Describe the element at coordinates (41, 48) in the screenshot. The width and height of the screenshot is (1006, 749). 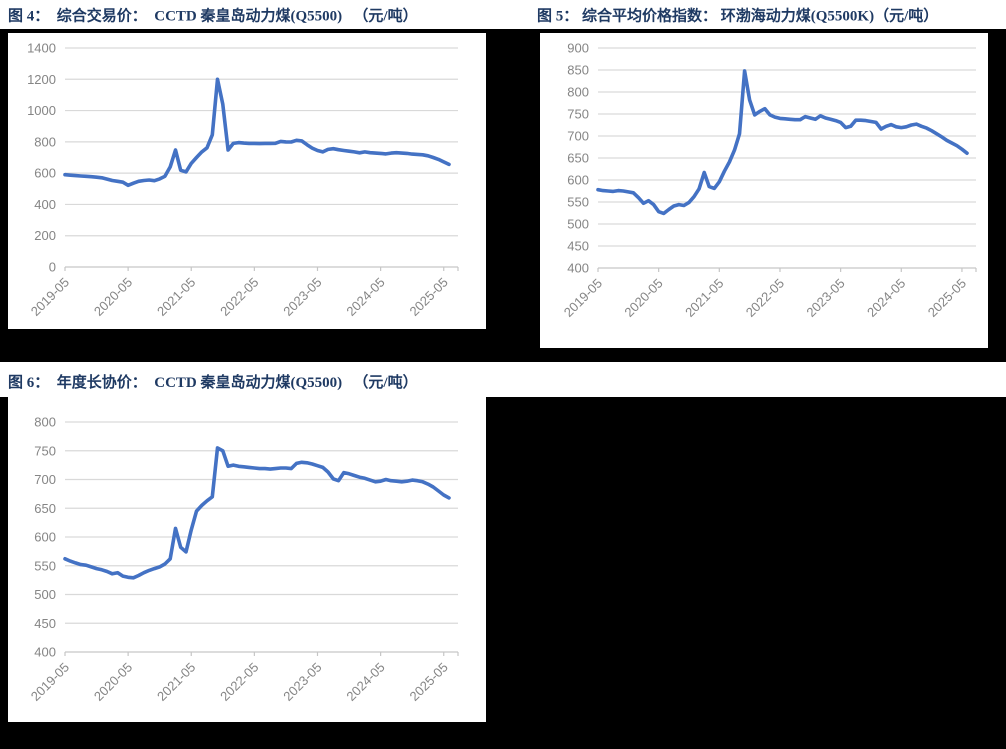
I see `svg-text: 1400` at that location.